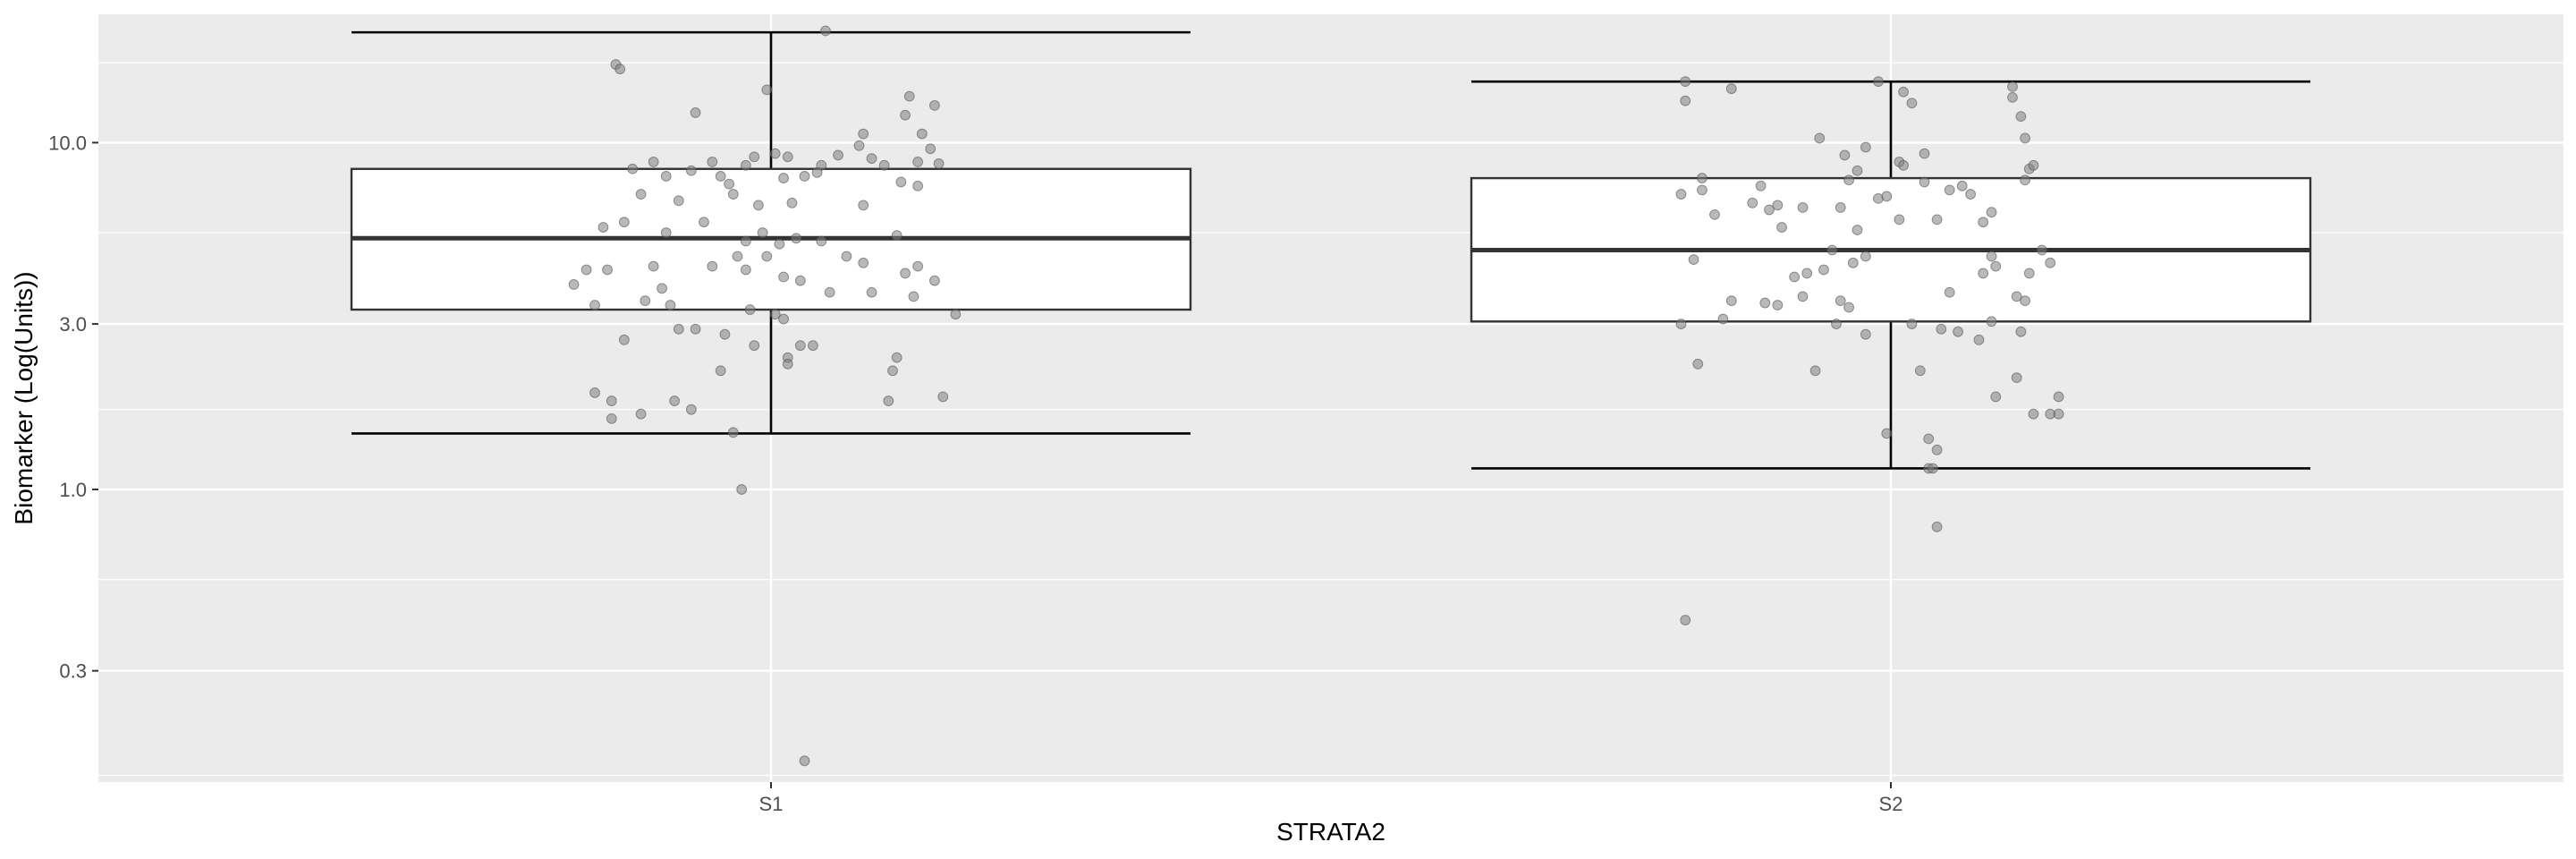 Image resolution: width=2576 pixels, height=859 pixels. Describe the element at coordinates (73, 407) in the screenshot. I see `y-axis: 0.3 1.0 3.0 10.0` at that location.